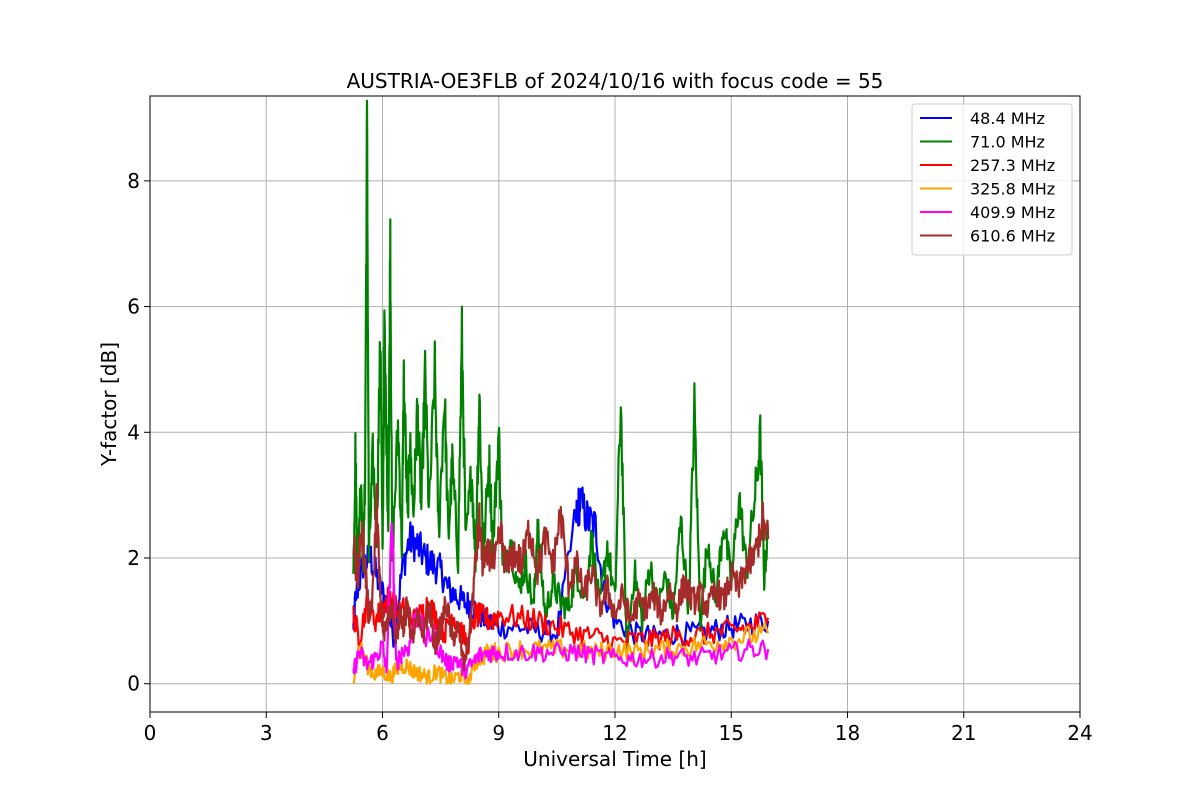 Image resolution: width=1200 pixels, height=800 pixels. Describe the element at coordinates (498, 733) in the screenshot. I see `x-tick-label: 9` at that location.